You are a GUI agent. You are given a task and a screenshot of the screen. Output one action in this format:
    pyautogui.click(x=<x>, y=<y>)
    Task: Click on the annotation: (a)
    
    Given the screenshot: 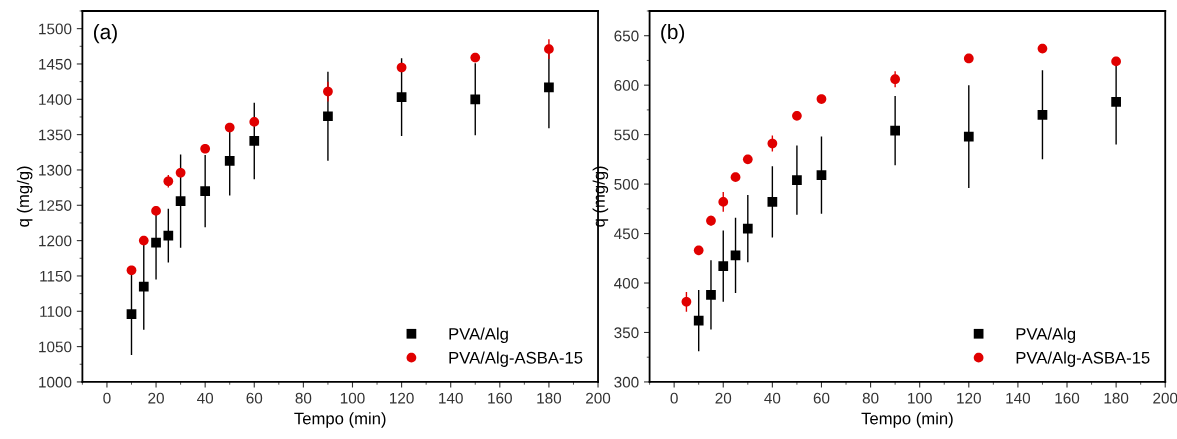 What is the action you would take?
    pyautogui.click(x=105, y=33)
    